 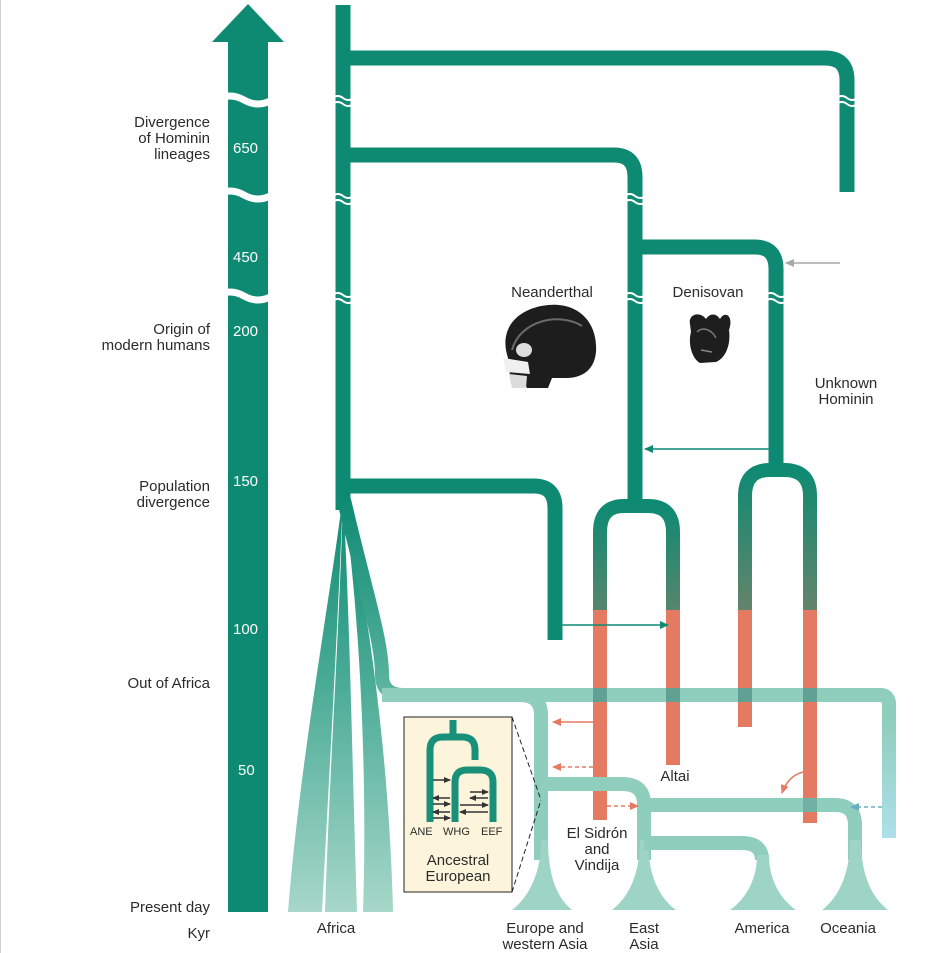 I want to click on axis-tick-150: 150, so click(x=246, y=481).